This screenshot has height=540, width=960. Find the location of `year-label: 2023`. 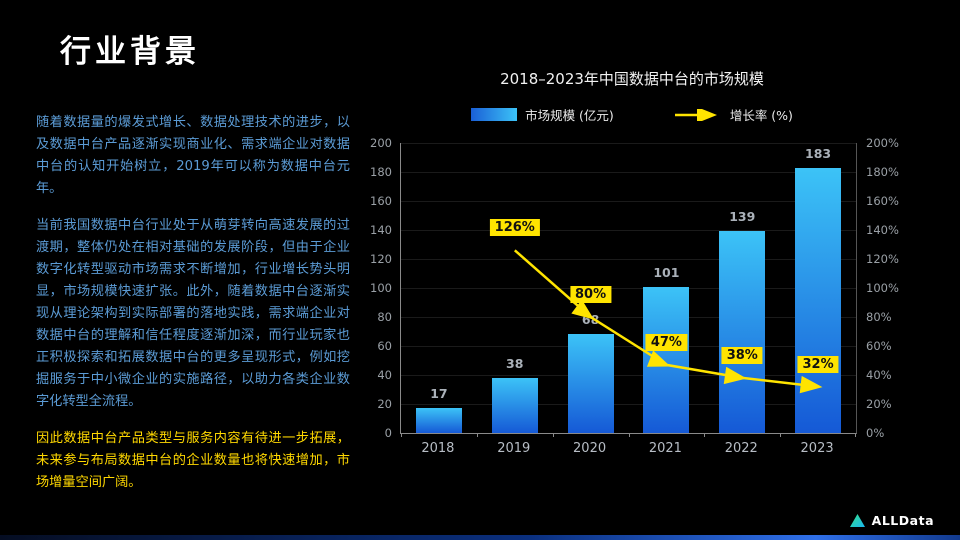

year-label: 2023 is located at coordinates (817, 448).